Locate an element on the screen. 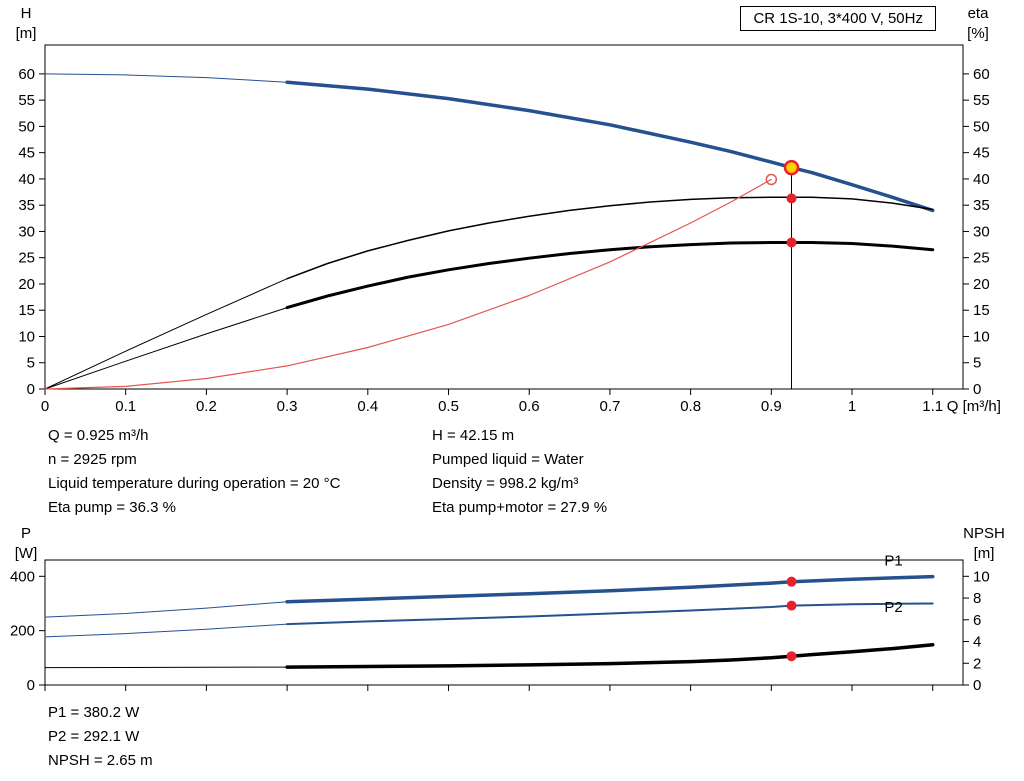  x-tick-label: 0.6 is located at coordinates (529, 406).